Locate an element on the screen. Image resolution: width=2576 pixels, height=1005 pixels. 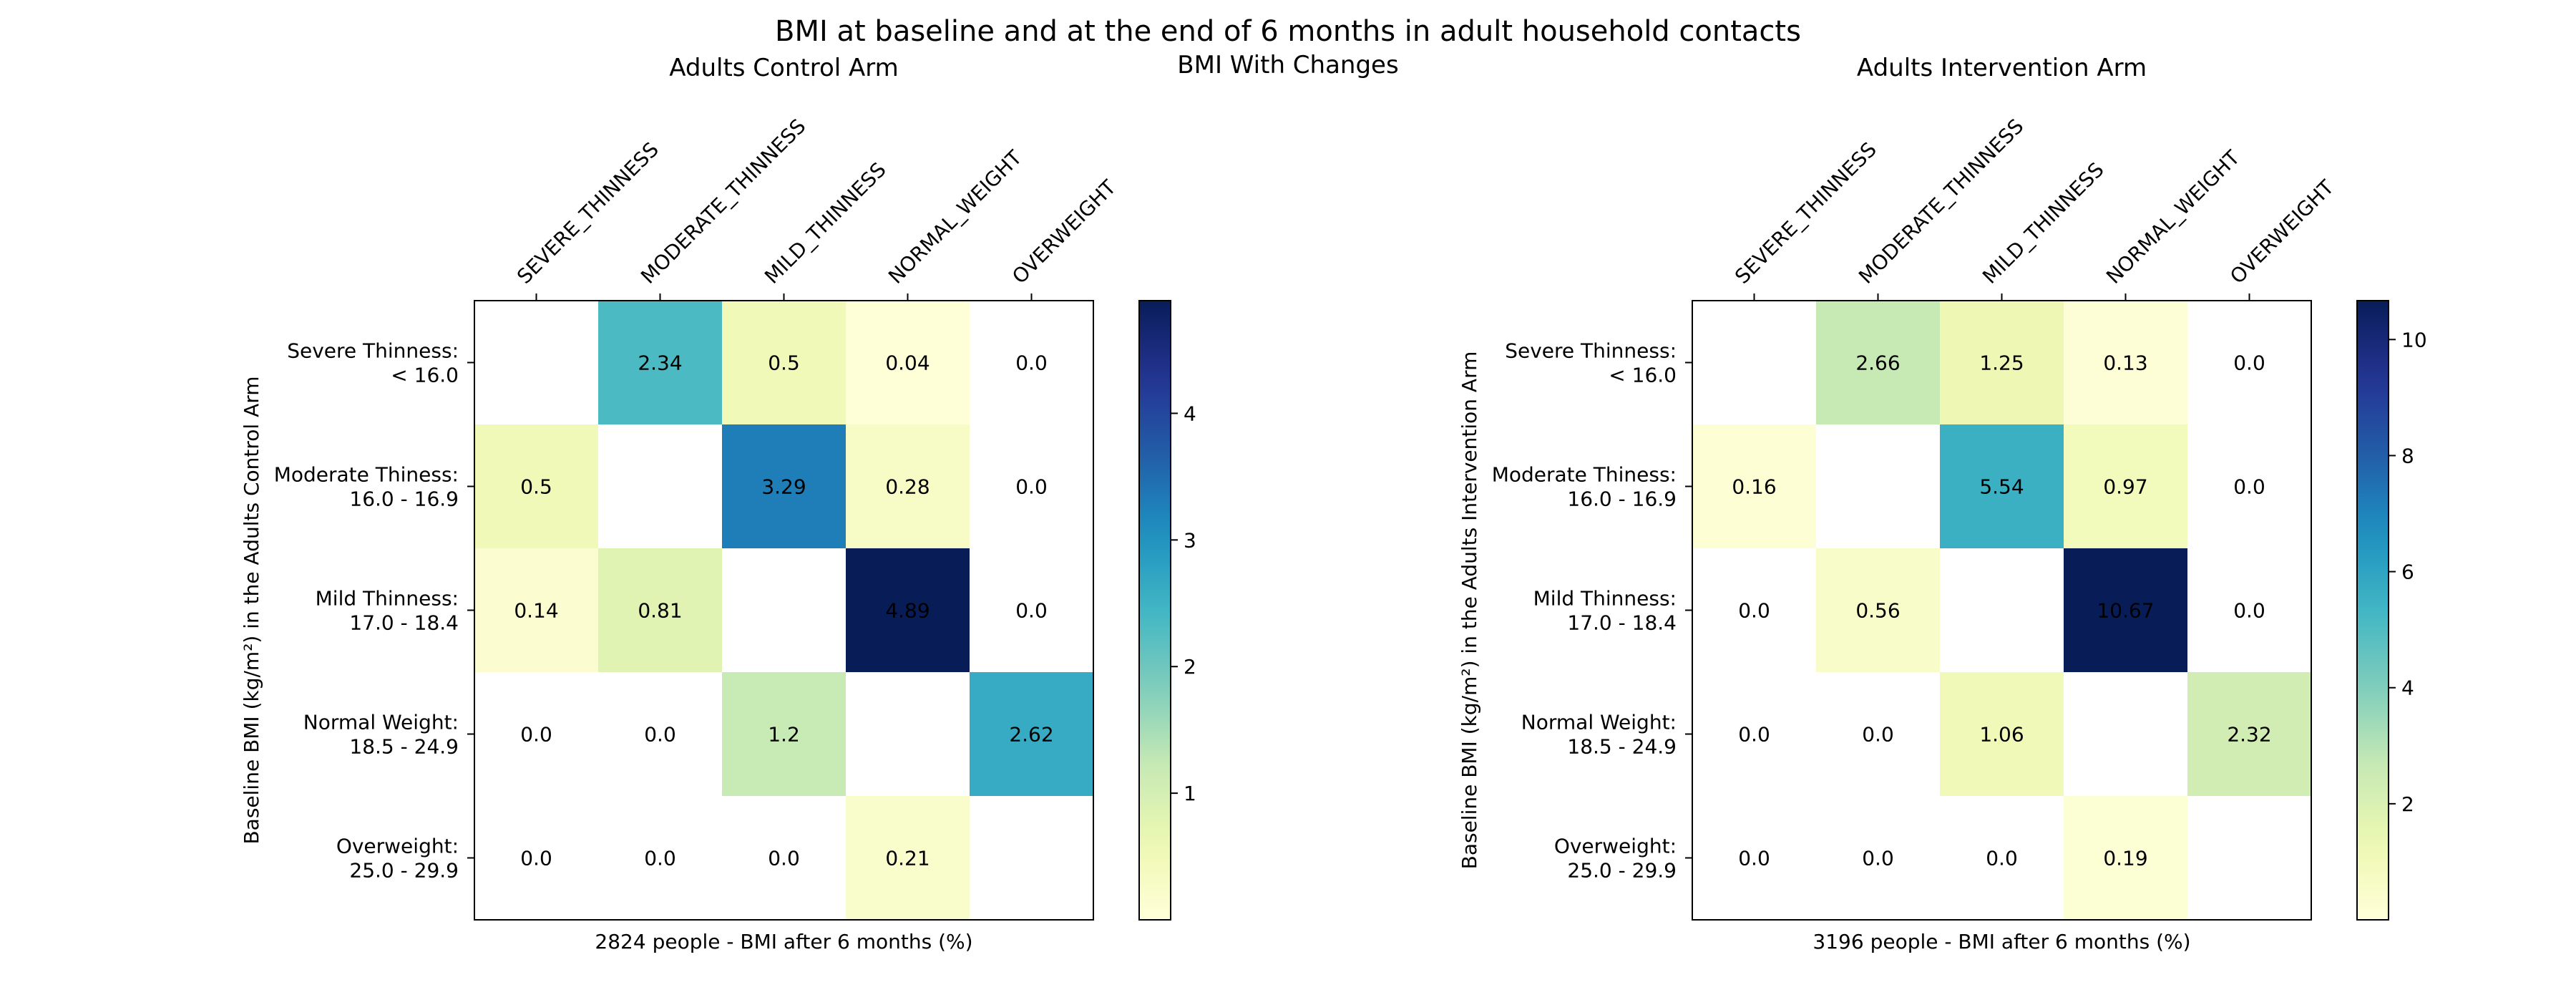
colorbar-tick-label: 6 is located at coordinates (2407, 572).